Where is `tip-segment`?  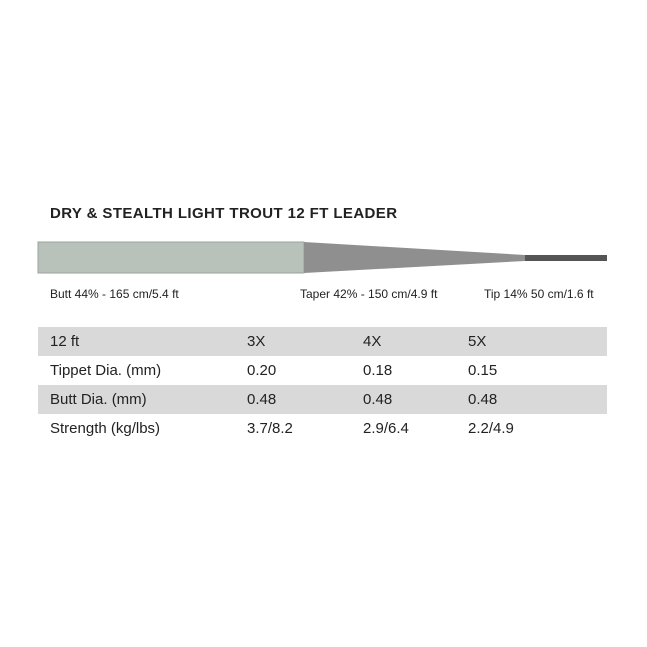
tip-segment is located at coordinates (566, 258).